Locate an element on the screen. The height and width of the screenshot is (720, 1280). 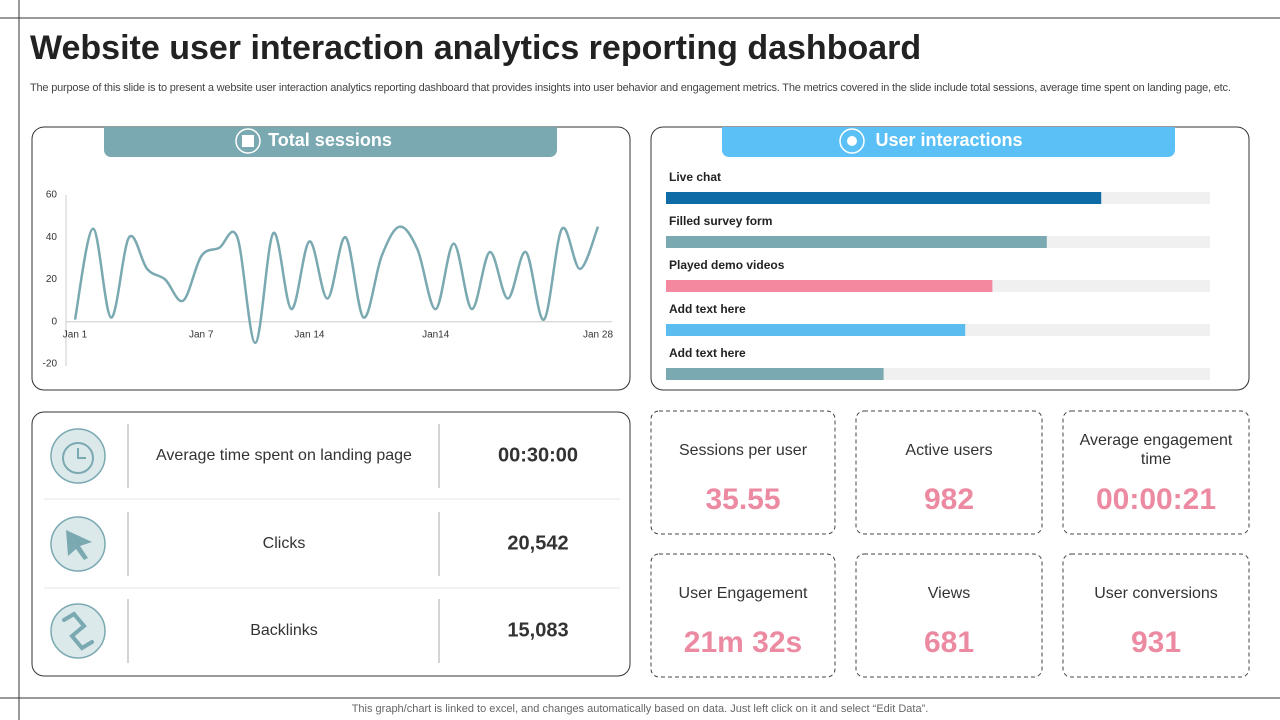
bar-label: Played demo videos is located at coordinates (727, 265).